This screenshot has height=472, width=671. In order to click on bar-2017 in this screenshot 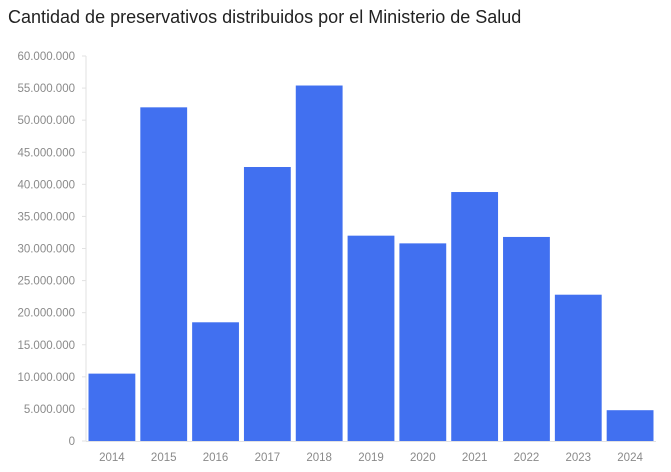, I will do `click(267, 304)`.